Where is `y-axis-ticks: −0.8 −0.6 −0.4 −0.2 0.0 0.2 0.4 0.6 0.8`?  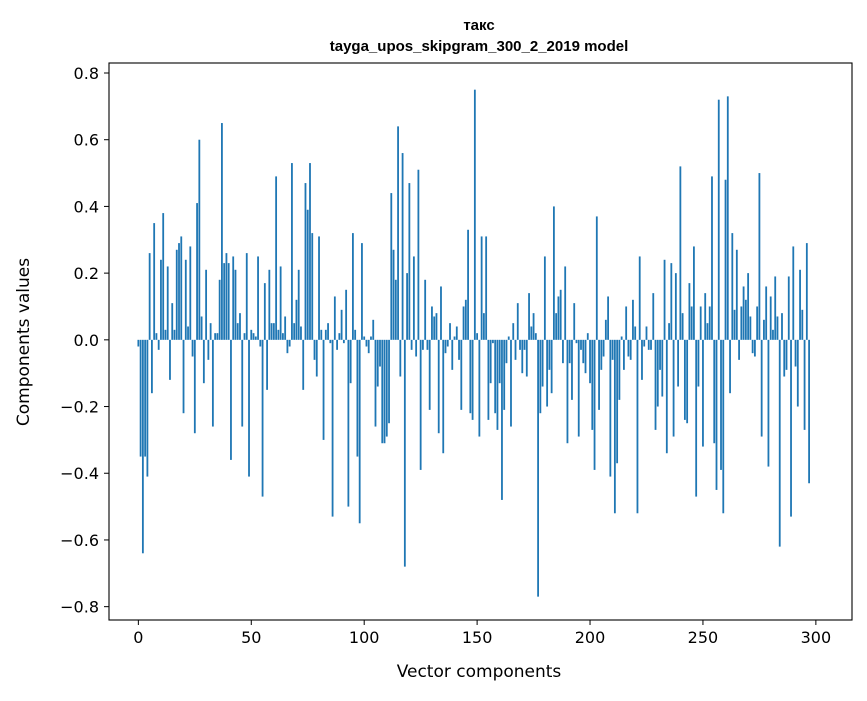 y-axis-ticks: −0.8 −0.6 −0.4 −0.2 0.0 0.2 0.4 0.6 0.8 is located at coordinates (84, 340).